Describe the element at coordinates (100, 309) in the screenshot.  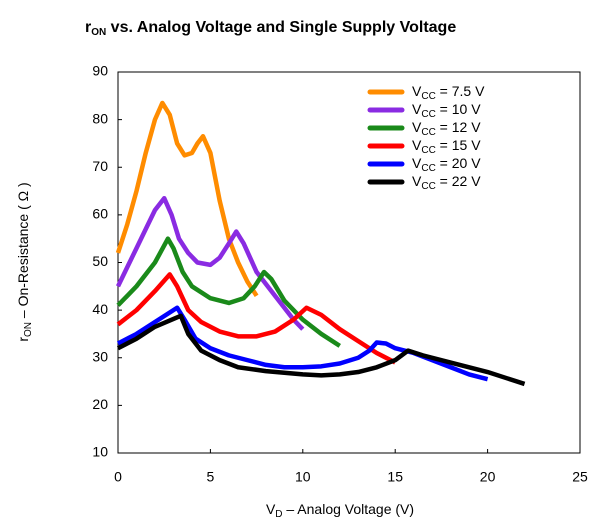
I see `y-tick-label: 40` at that location.